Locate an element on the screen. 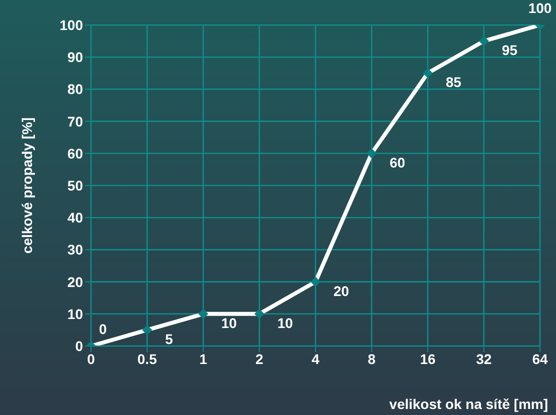  data-label: 85 is located at coordinates (454, 82).